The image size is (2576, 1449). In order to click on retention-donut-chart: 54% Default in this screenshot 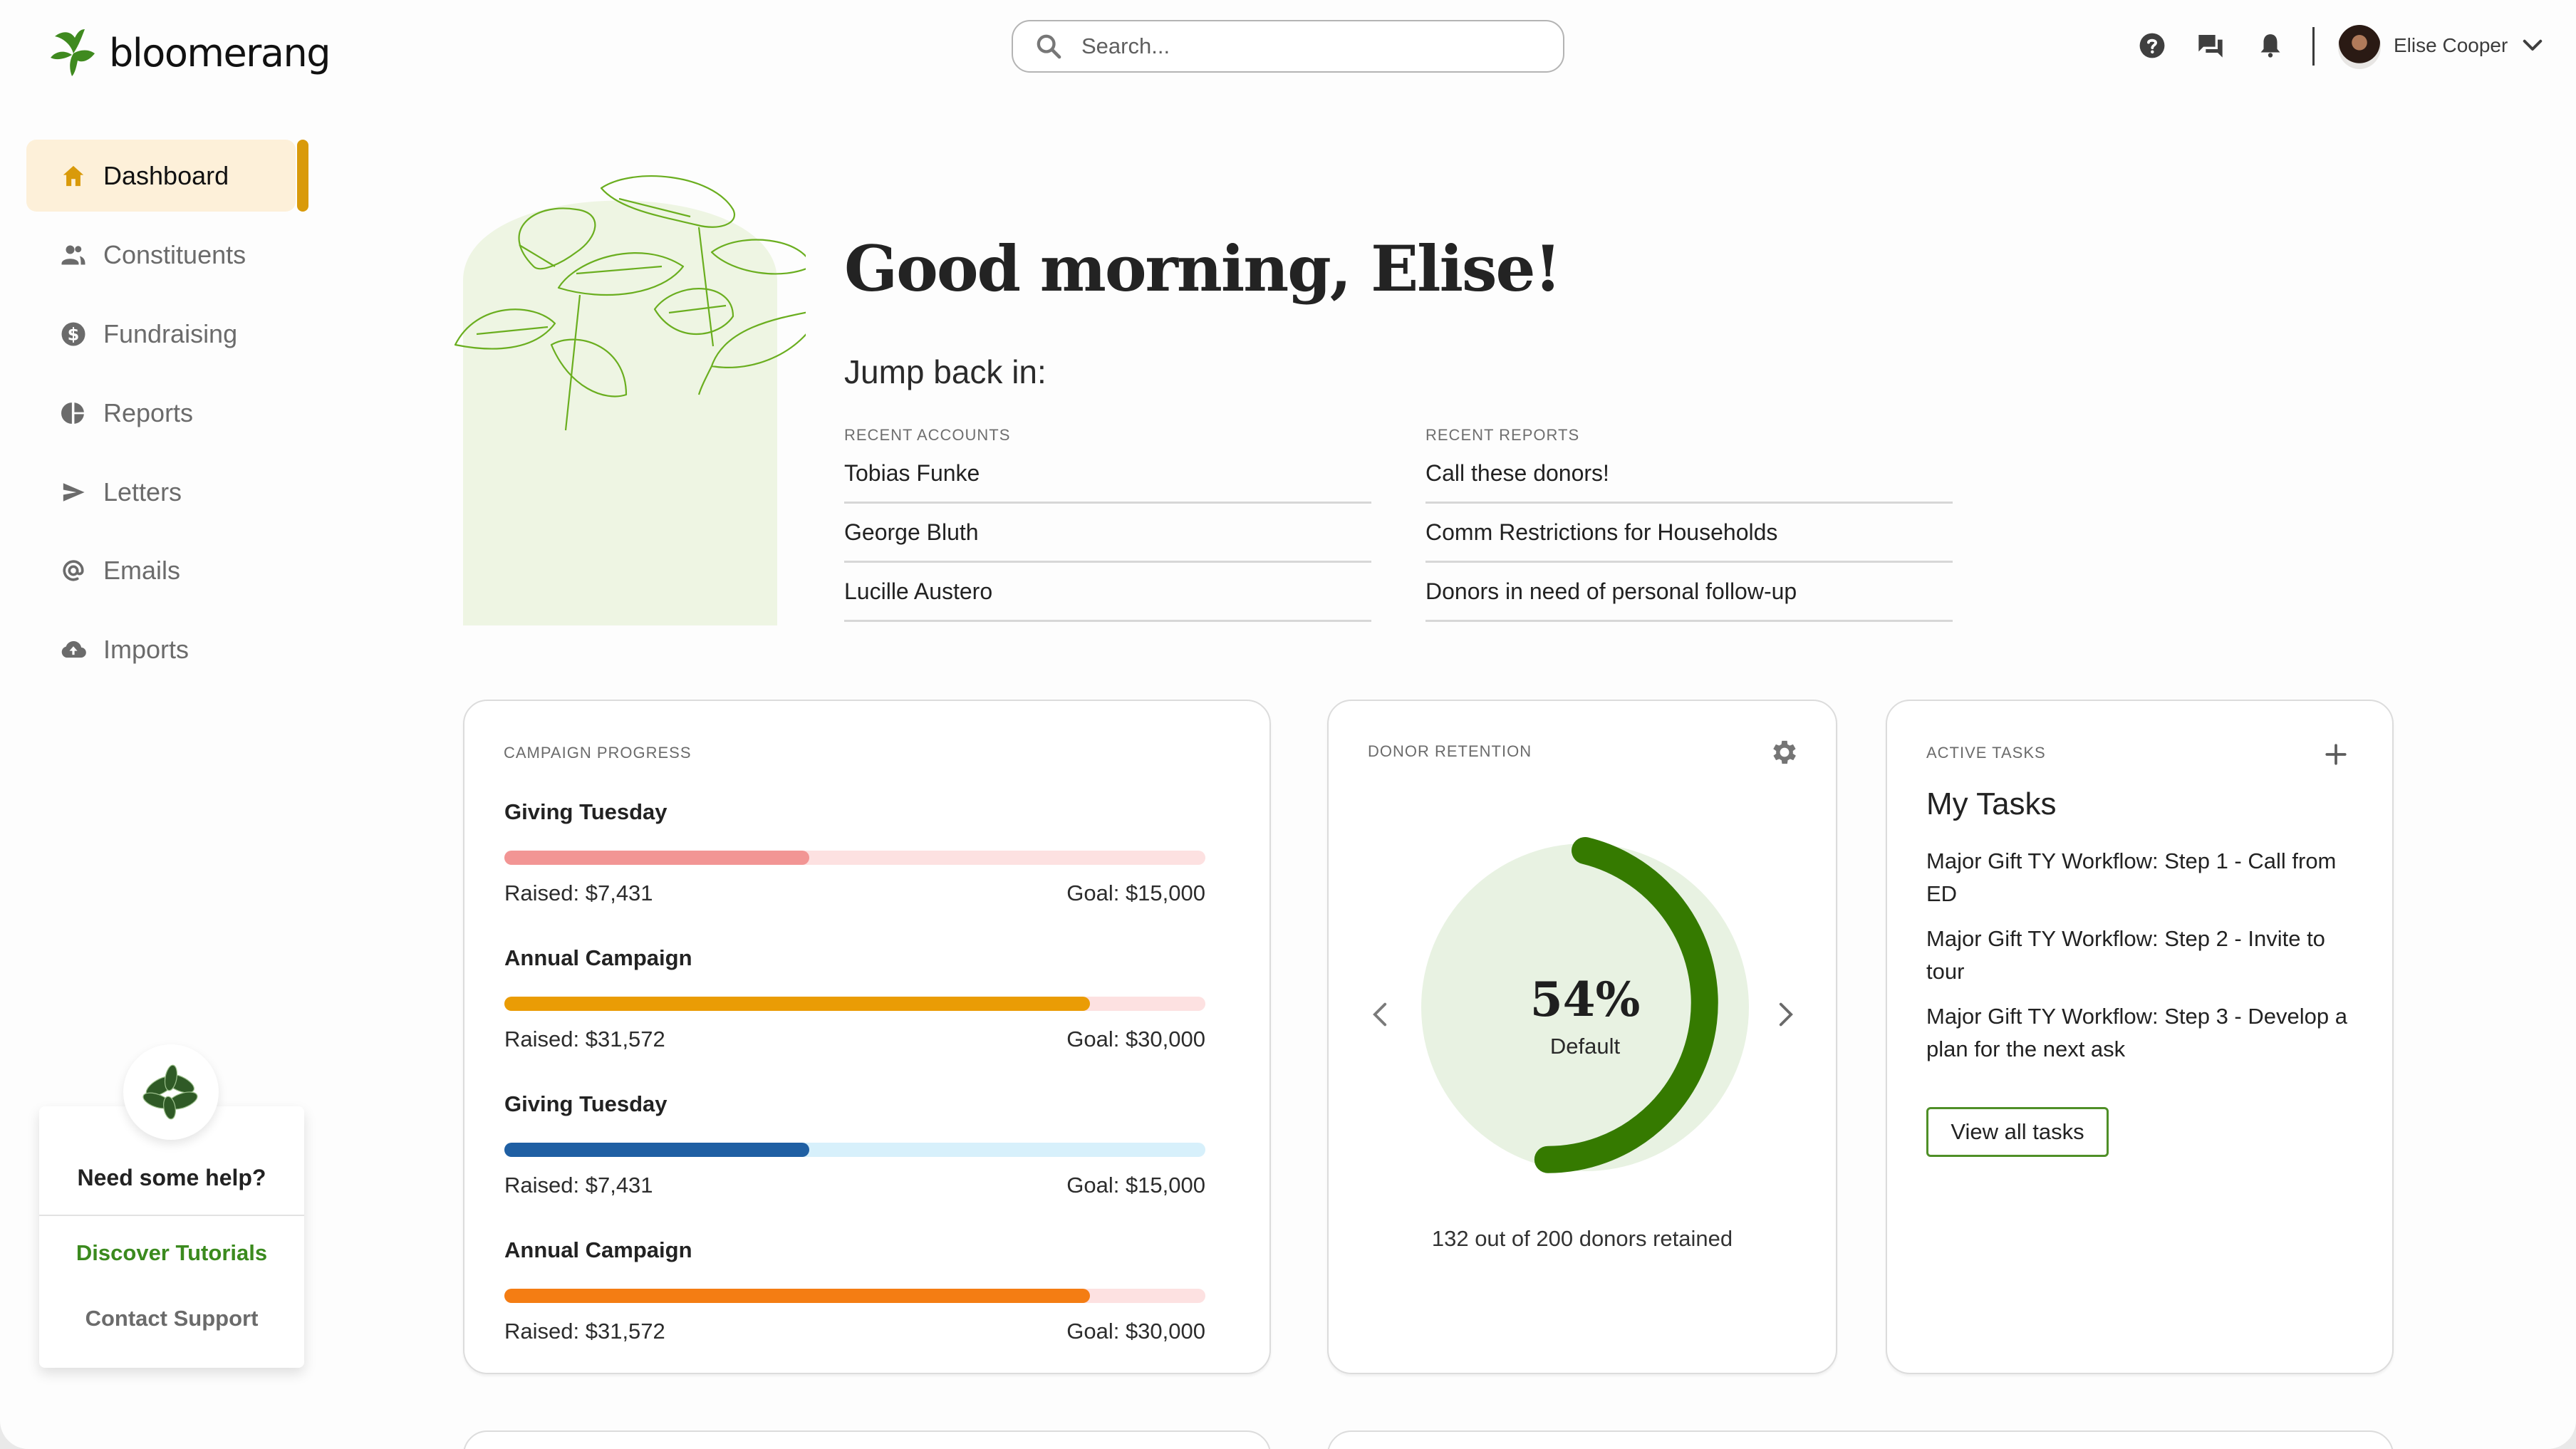, I will do `click(1585, 1007)`.